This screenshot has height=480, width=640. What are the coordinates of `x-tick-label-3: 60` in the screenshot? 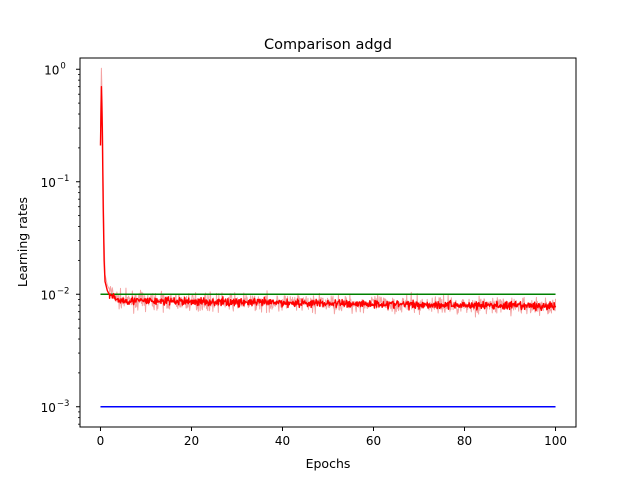 It's located at (373, 441).